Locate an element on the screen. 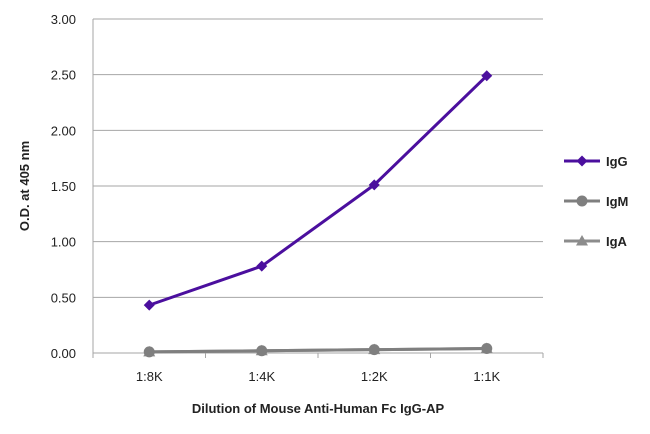 This screenshot has width=650, height=434. x-tick-label: 1:4K is located at coordinates (261, 376).